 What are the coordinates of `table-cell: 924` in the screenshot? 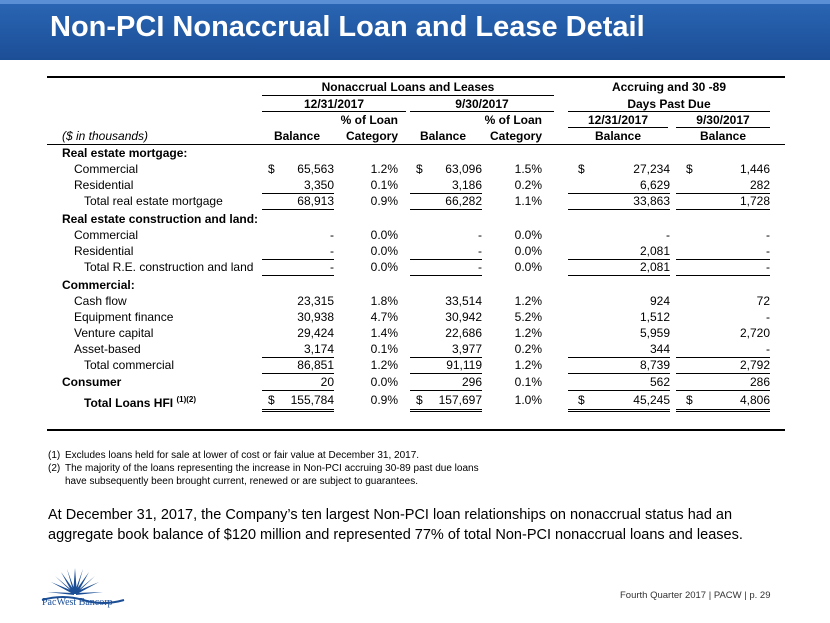 It's located at (659, 301).